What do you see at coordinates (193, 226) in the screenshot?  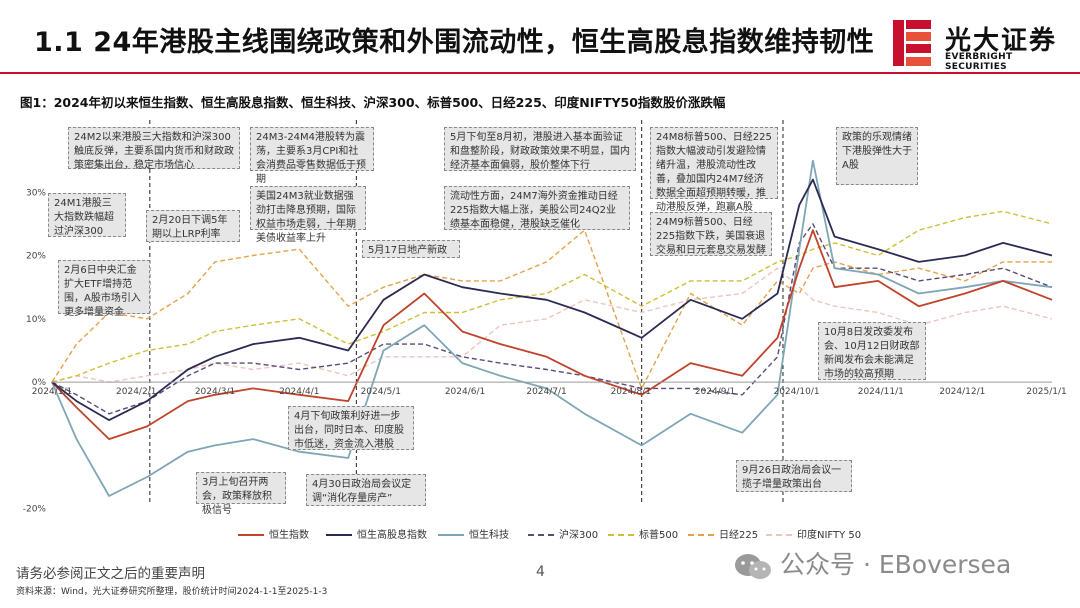 I see `annotation-box: 2月20日下调5年期以上LRP利率` at bounding box center [193, 226].